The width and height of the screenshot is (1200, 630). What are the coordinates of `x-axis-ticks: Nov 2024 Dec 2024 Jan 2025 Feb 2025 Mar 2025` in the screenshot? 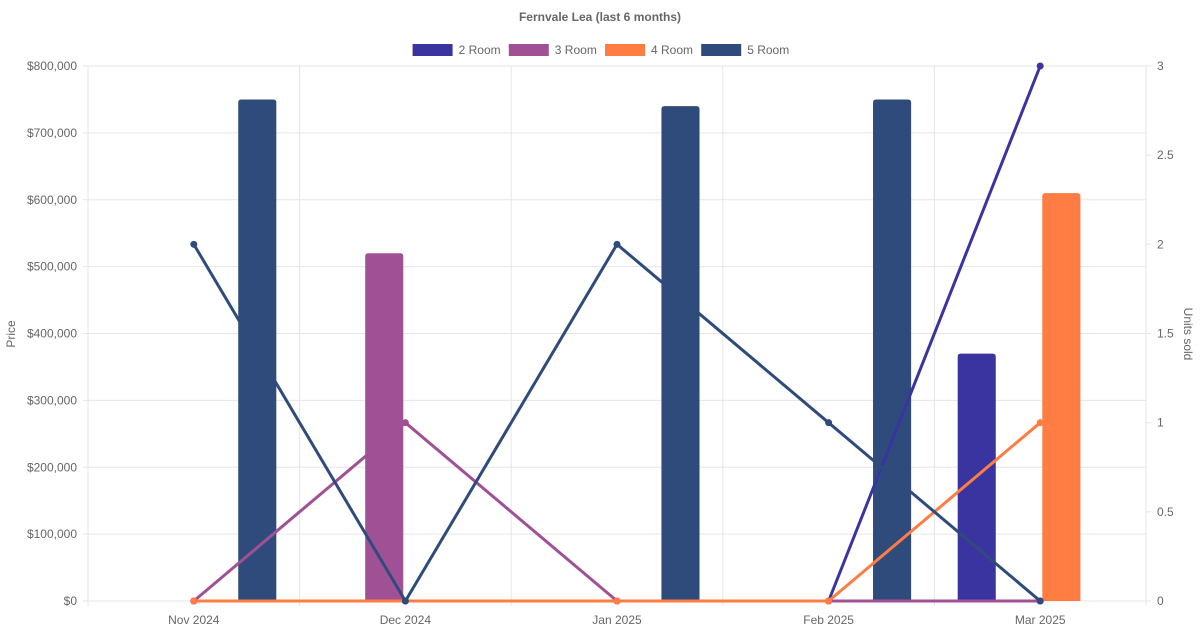 It's located at (617, 620).